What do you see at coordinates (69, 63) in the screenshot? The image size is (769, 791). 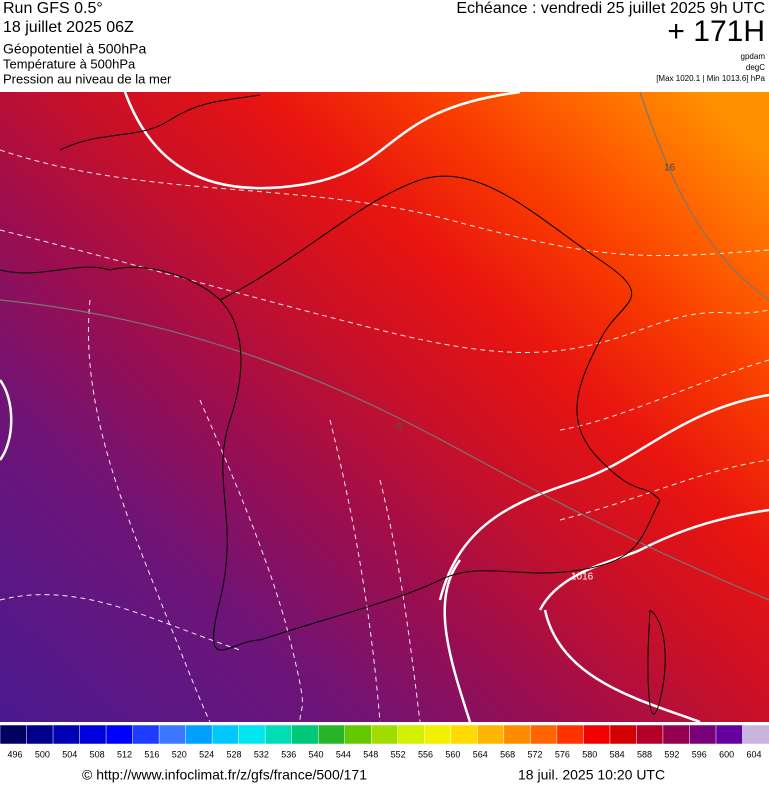 I see `field-label: Température à 500hPa` at bounding box center [69, 63].